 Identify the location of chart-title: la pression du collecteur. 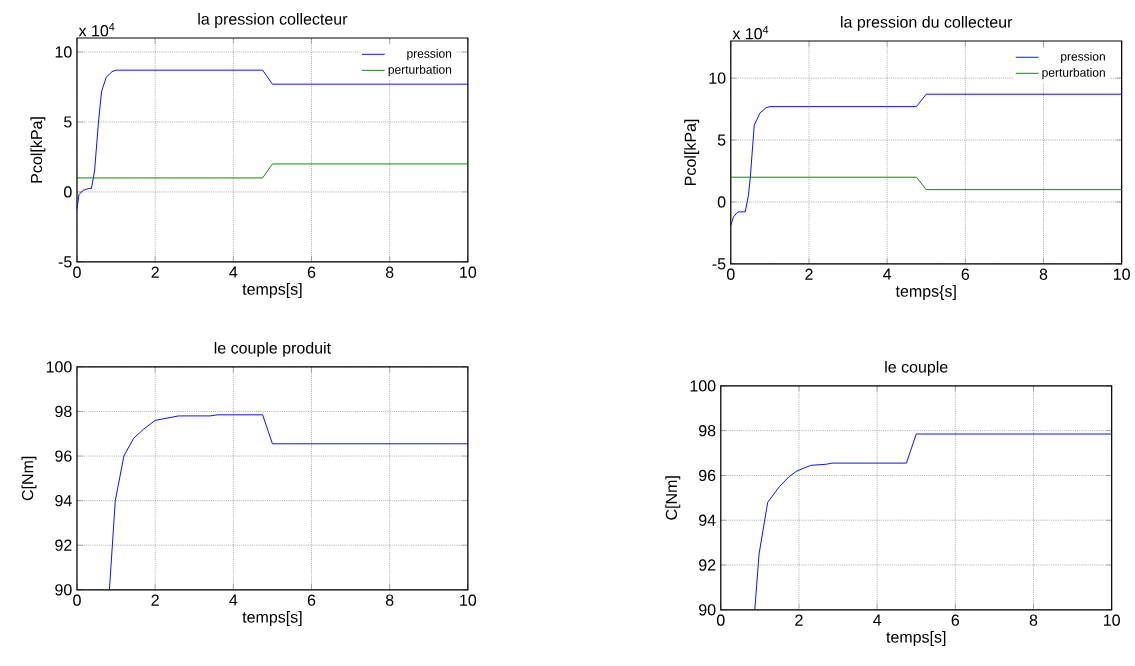
(927, 24).